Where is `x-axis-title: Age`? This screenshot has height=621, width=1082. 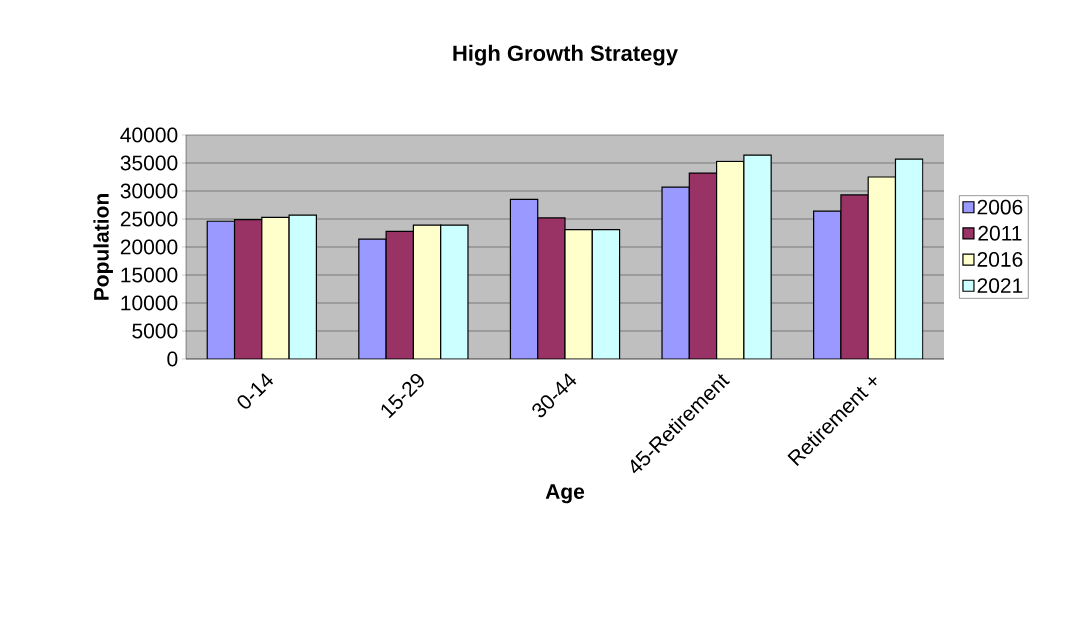 x-axis-title: Age is located at coordinates (565, 494).